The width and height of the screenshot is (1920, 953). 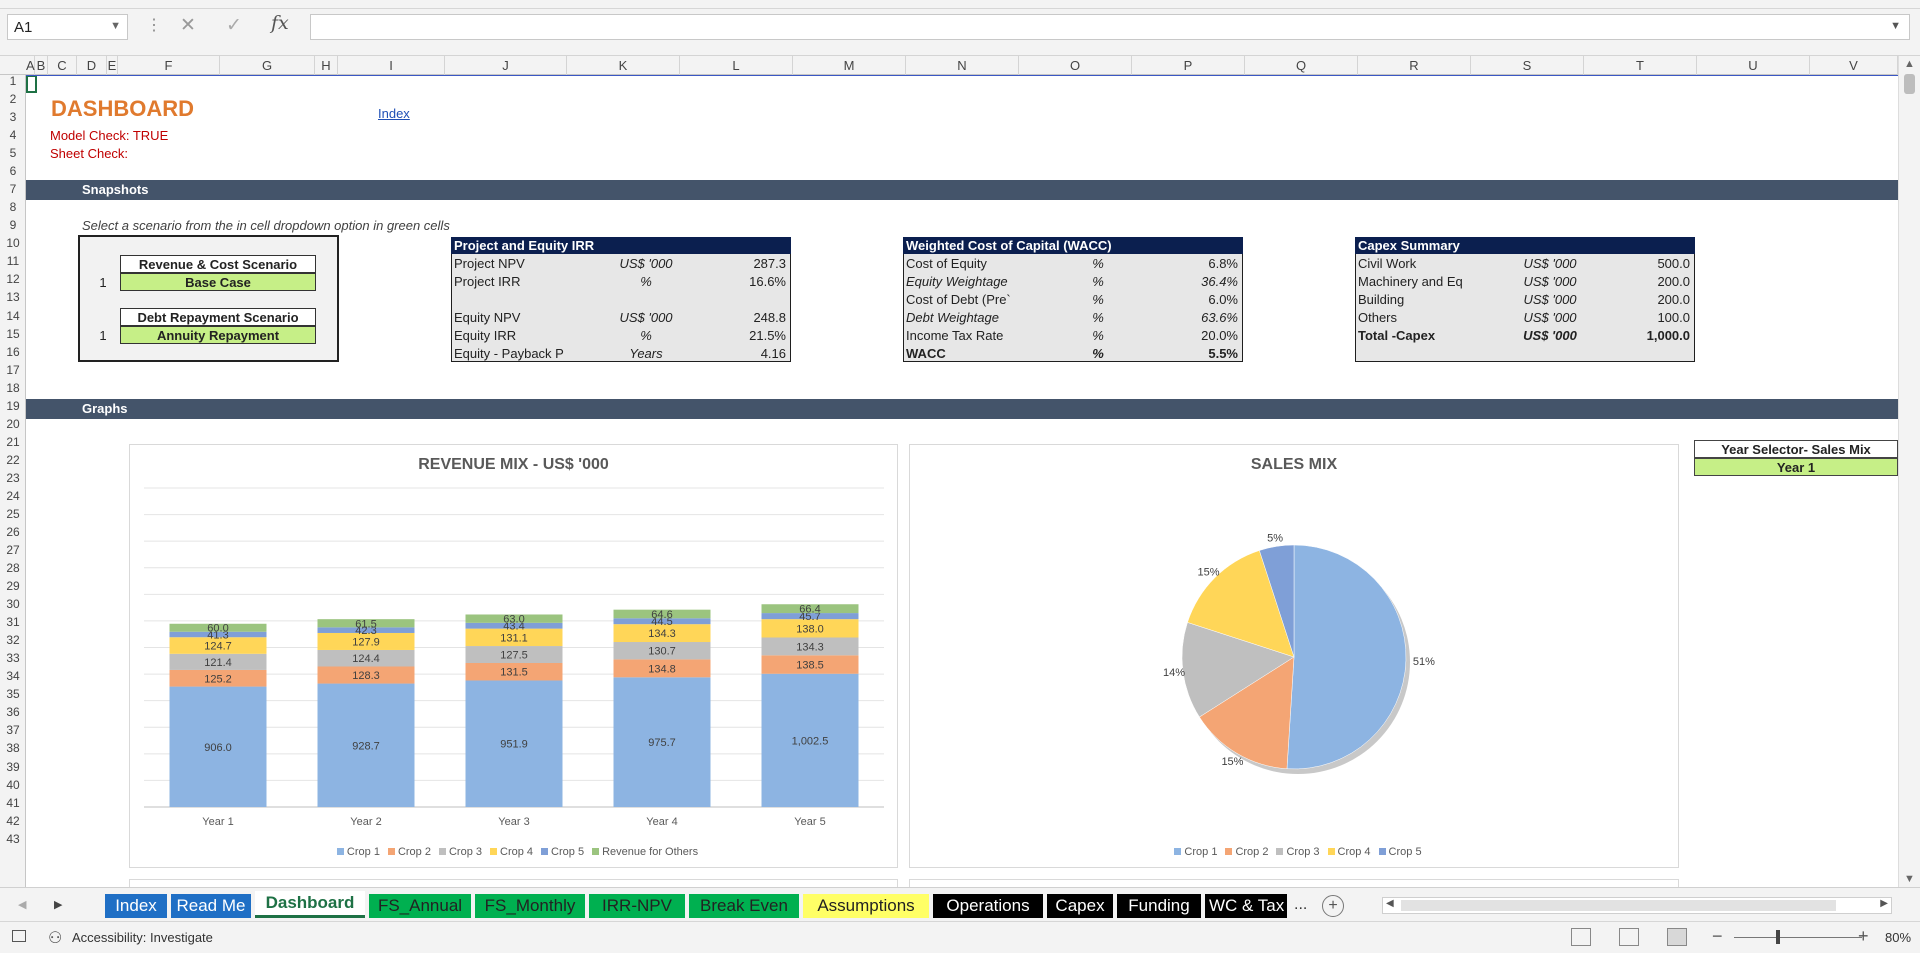 I want to click on row-header-28: 28, so click(x=13, y=568).